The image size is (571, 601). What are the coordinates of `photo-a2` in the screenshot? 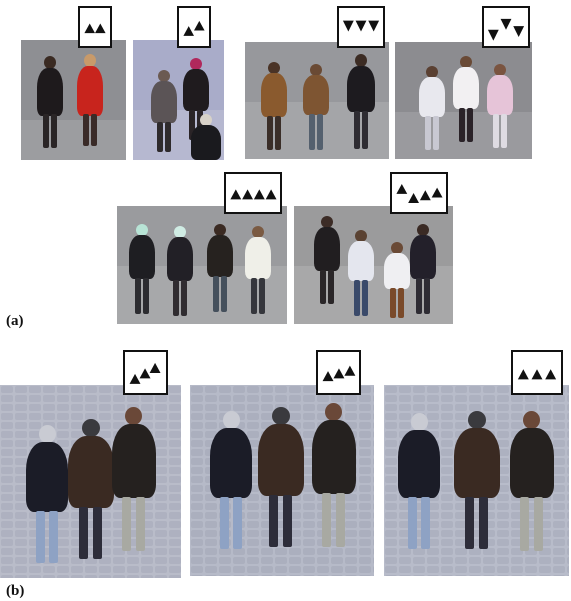 It's located at (178, 100).